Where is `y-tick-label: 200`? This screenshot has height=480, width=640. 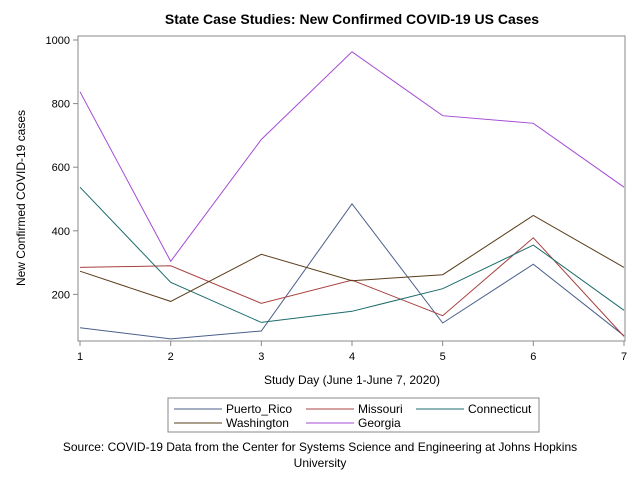
y-tick-label: 200 is located at coordinates (61, 295).